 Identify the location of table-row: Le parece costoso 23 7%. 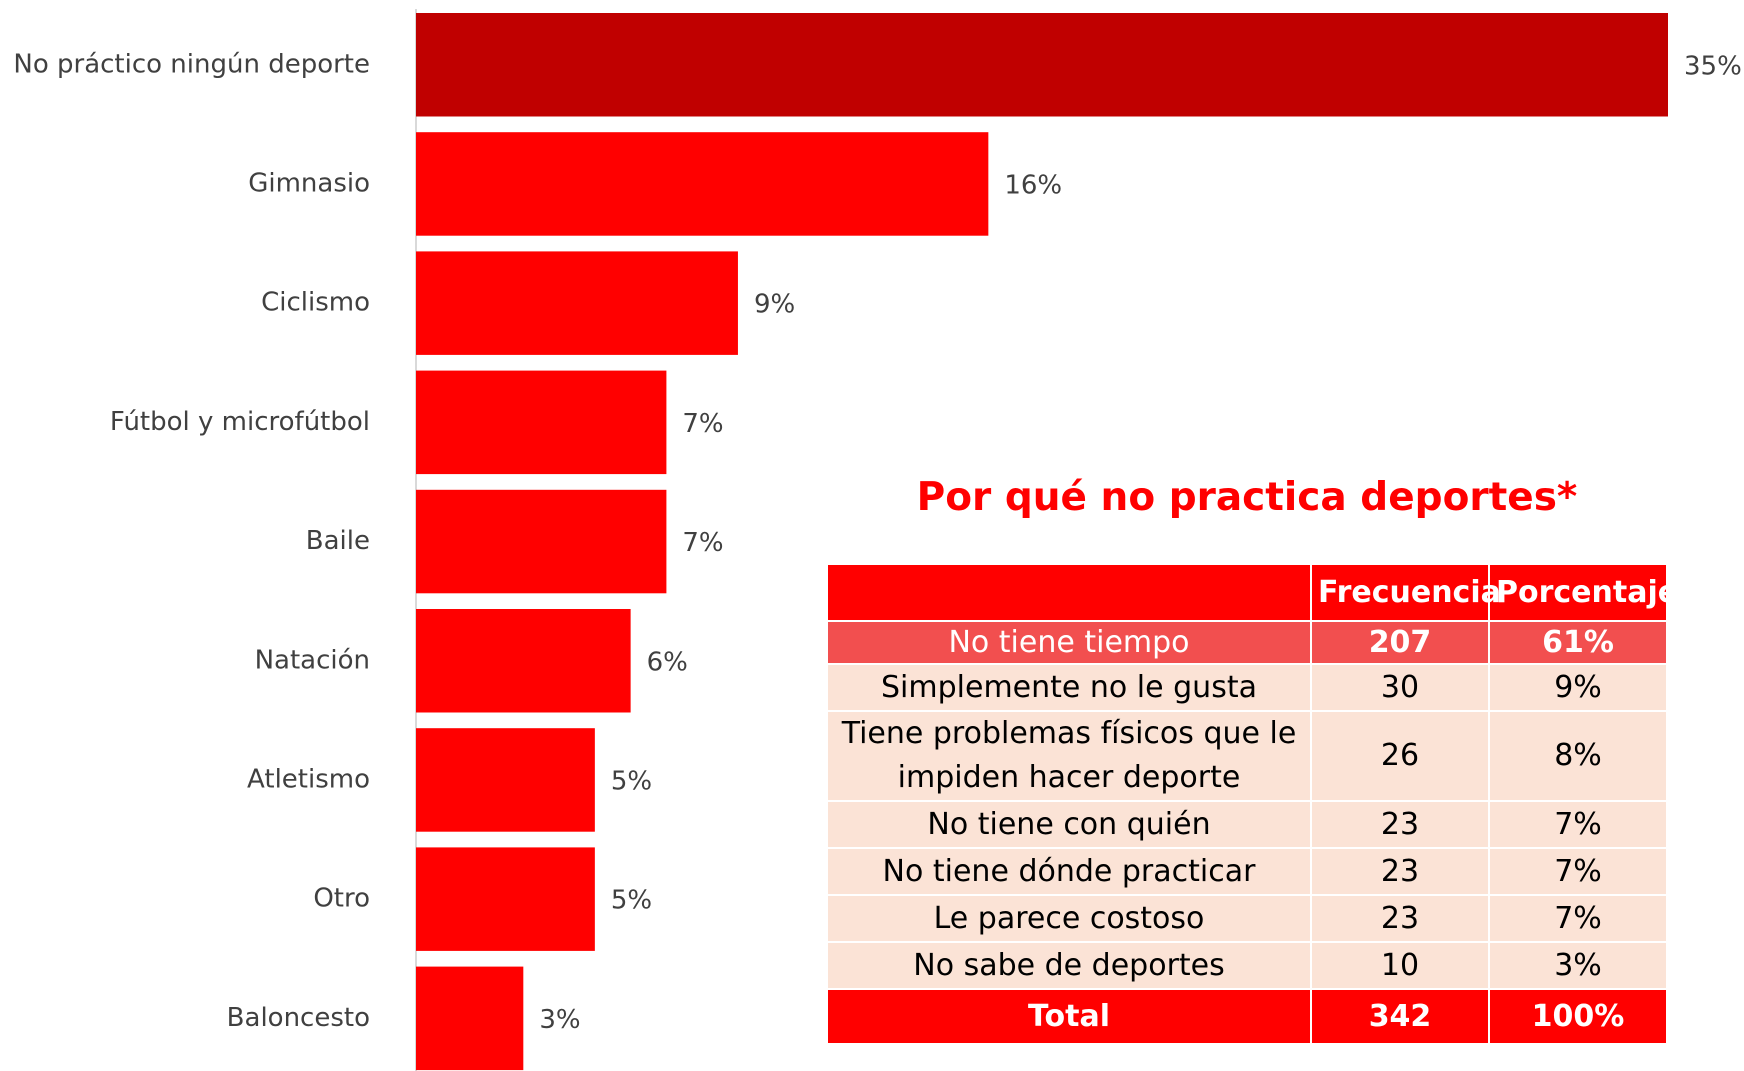
(1247, 918).